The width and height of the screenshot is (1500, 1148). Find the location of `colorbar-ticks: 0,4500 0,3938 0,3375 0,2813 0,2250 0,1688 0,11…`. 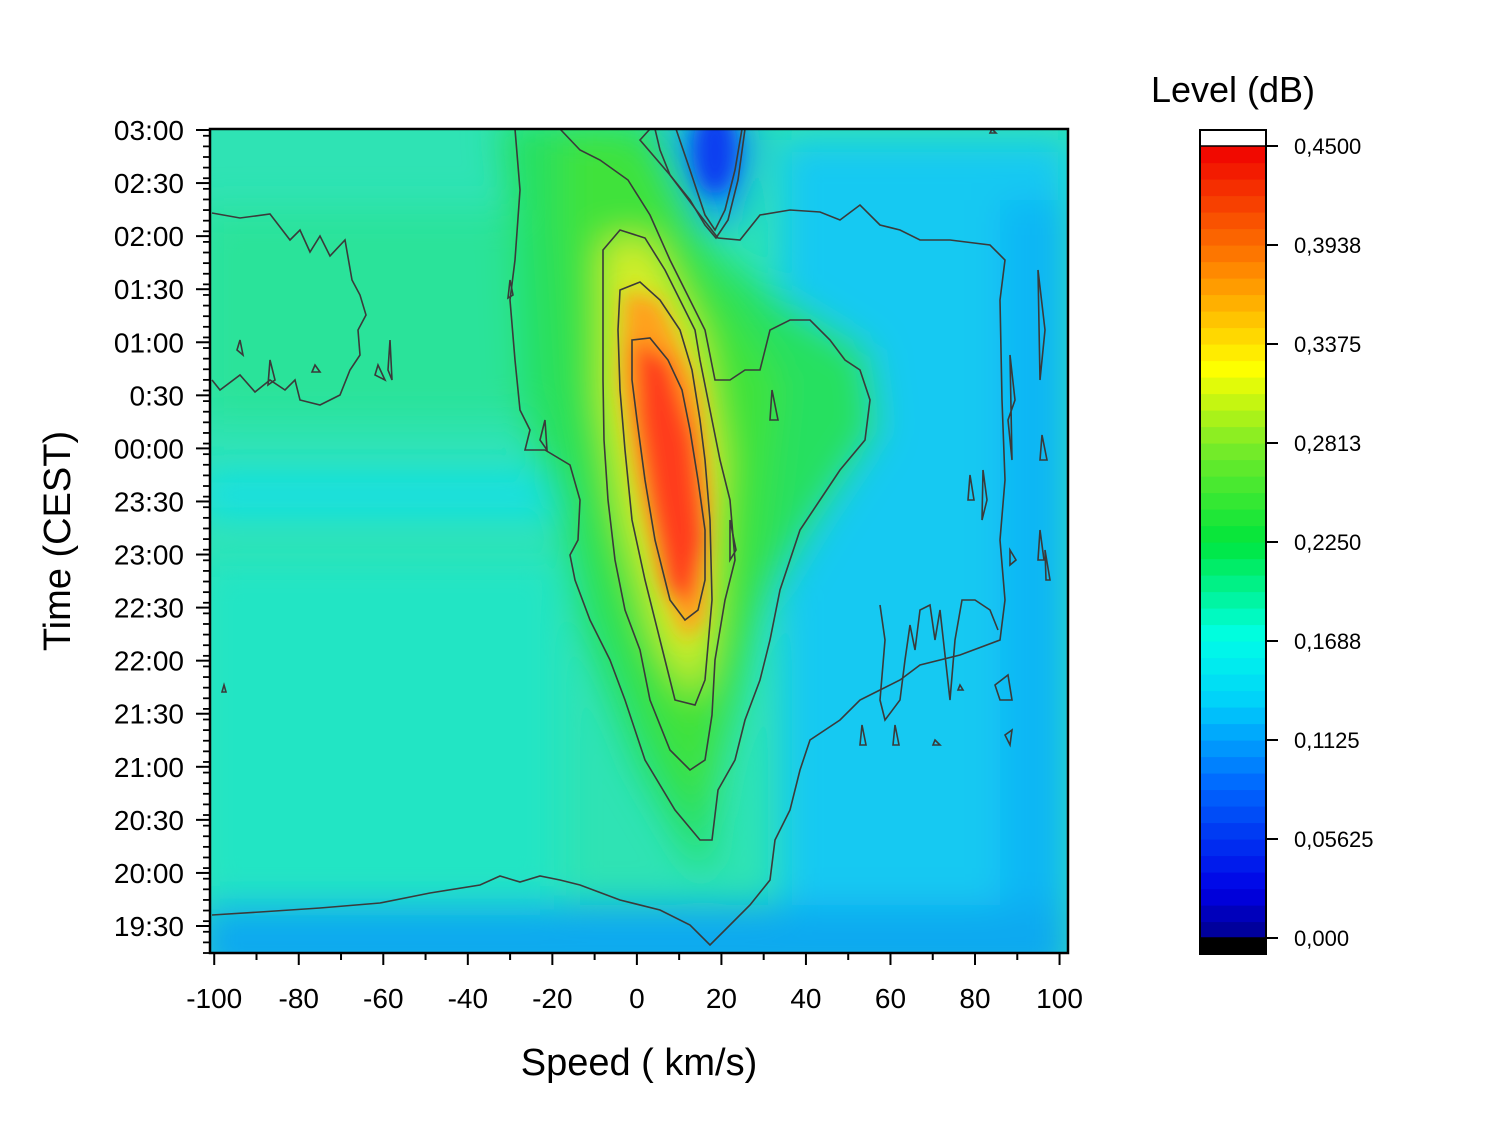

colorbar-ticks: 0,4500 0,3938 0,3375 0,2813 0,2250 0,1688 0,11… is located at coordinates (1320, 542).